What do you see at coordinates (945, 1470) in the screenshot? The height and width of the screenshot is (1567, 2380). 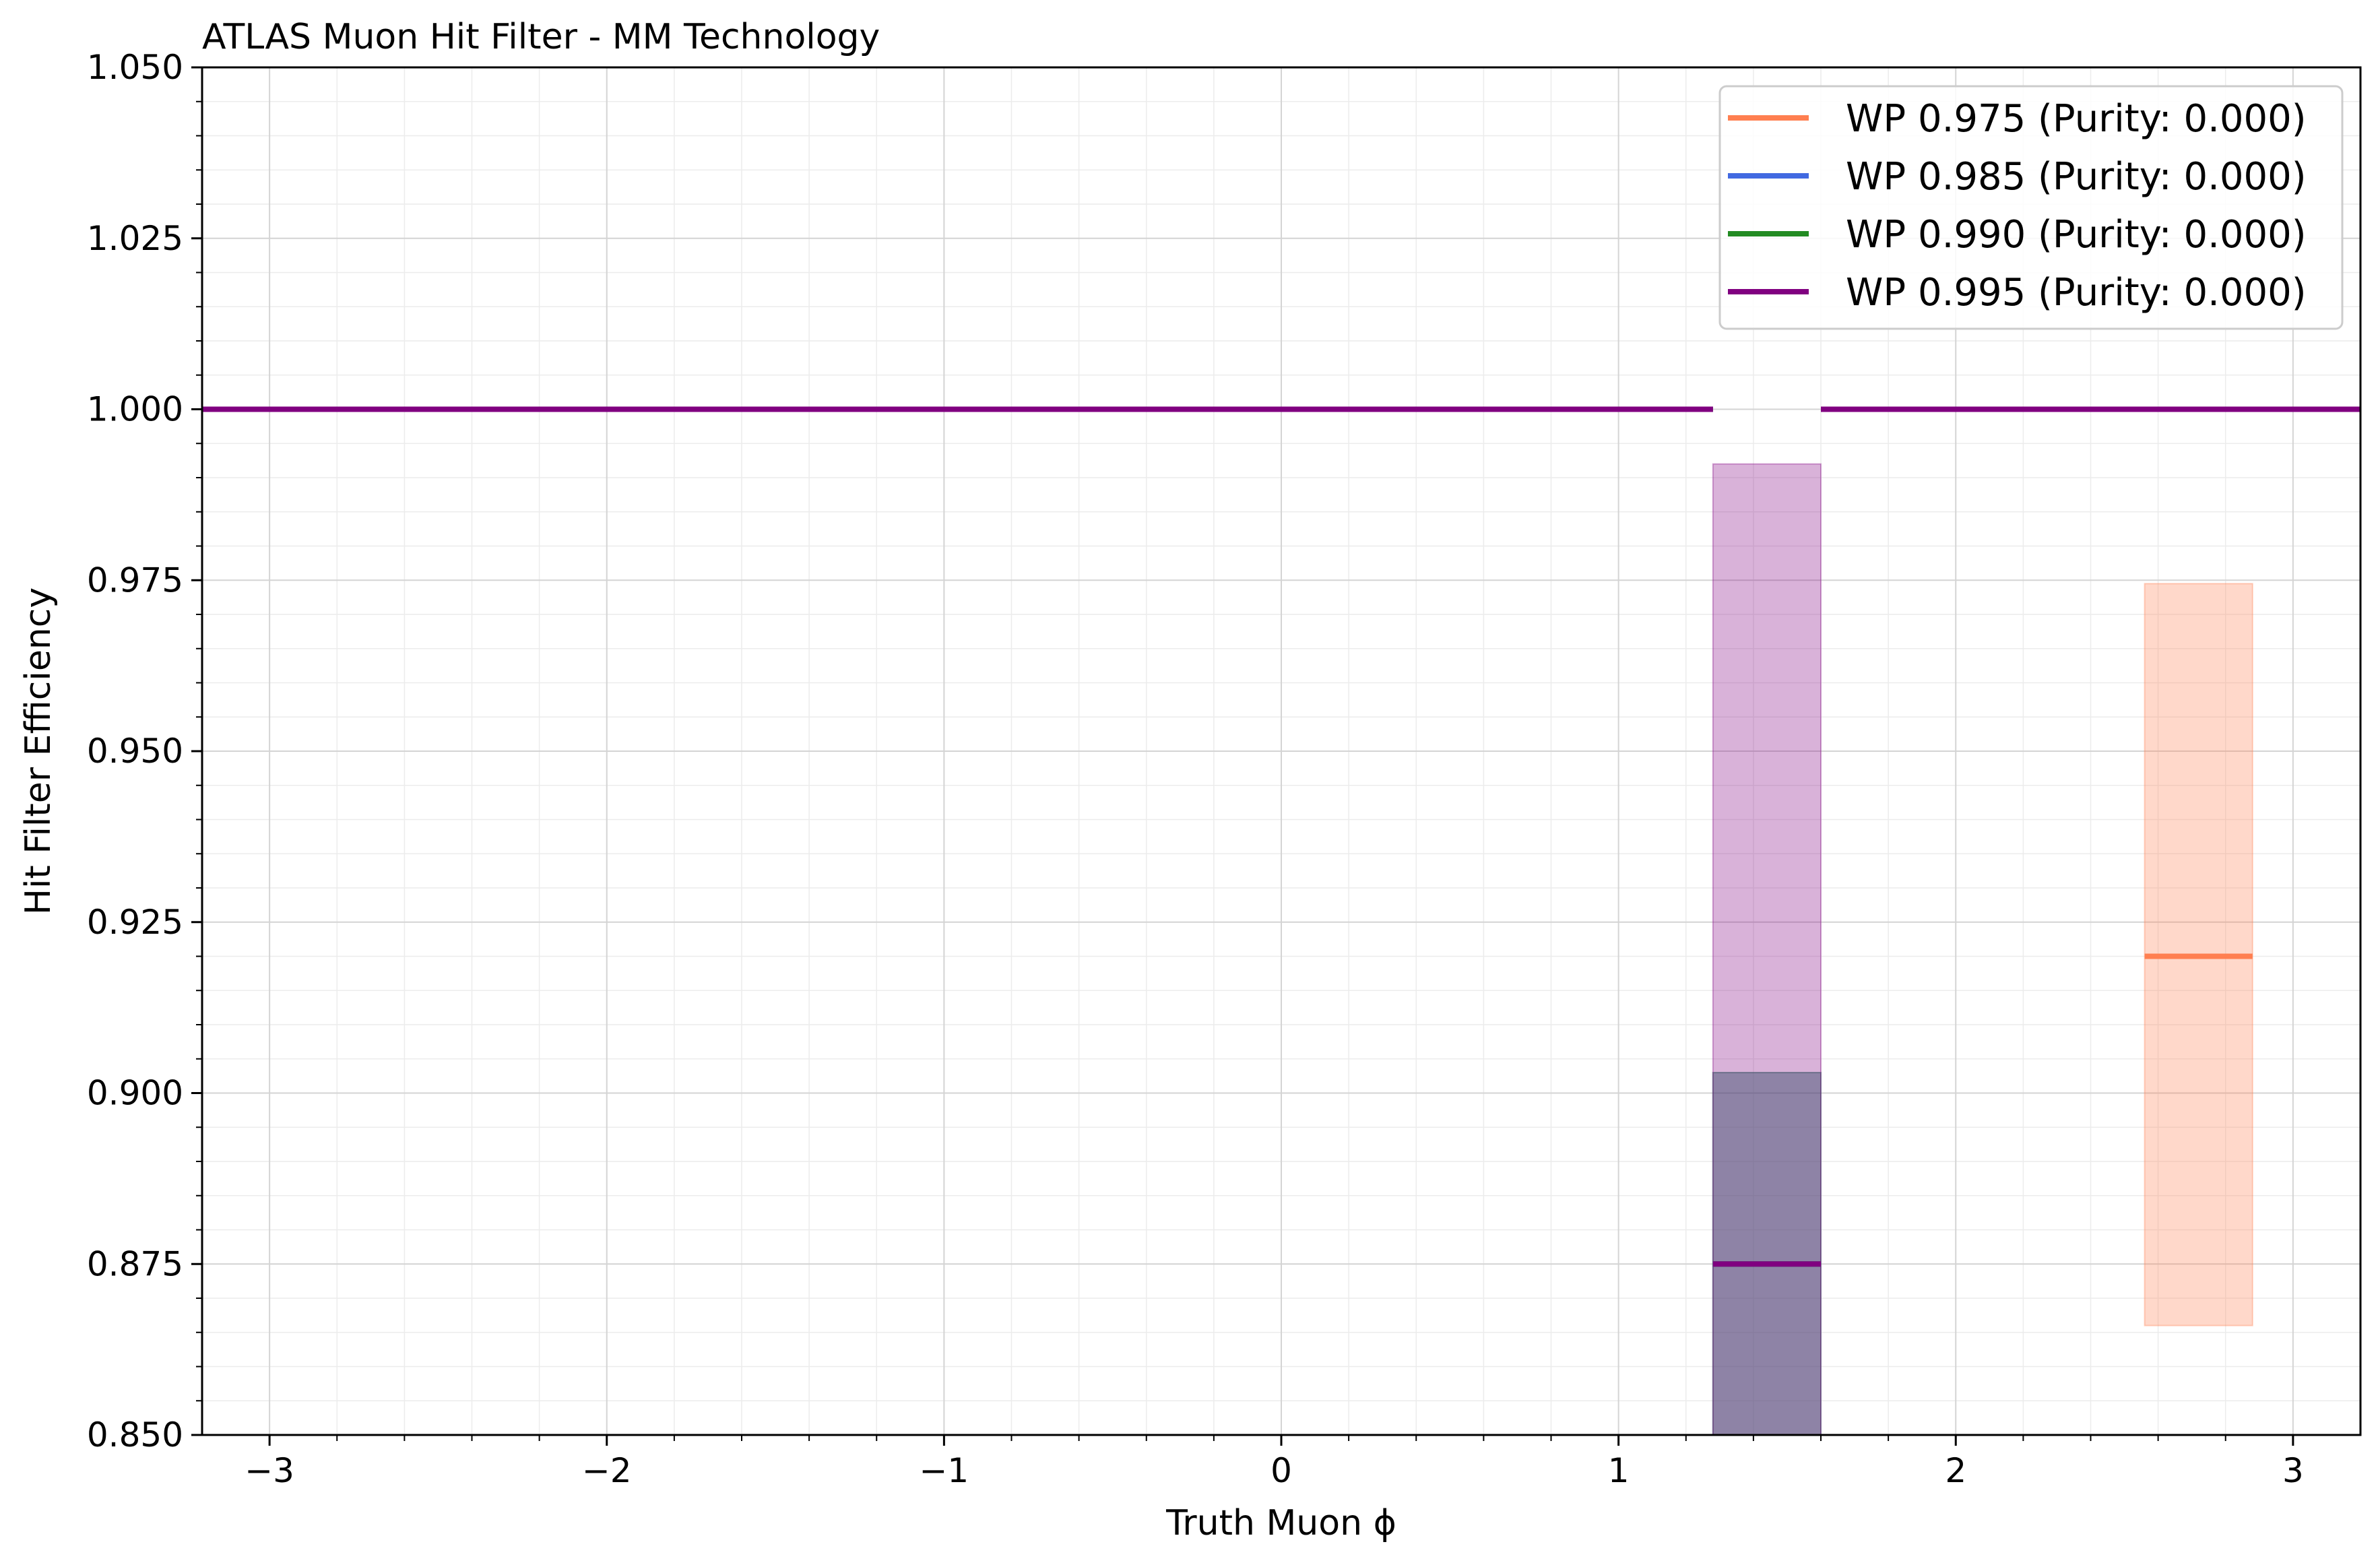 I see `x-tick-label: −1` at bounding box center [945, 1470].